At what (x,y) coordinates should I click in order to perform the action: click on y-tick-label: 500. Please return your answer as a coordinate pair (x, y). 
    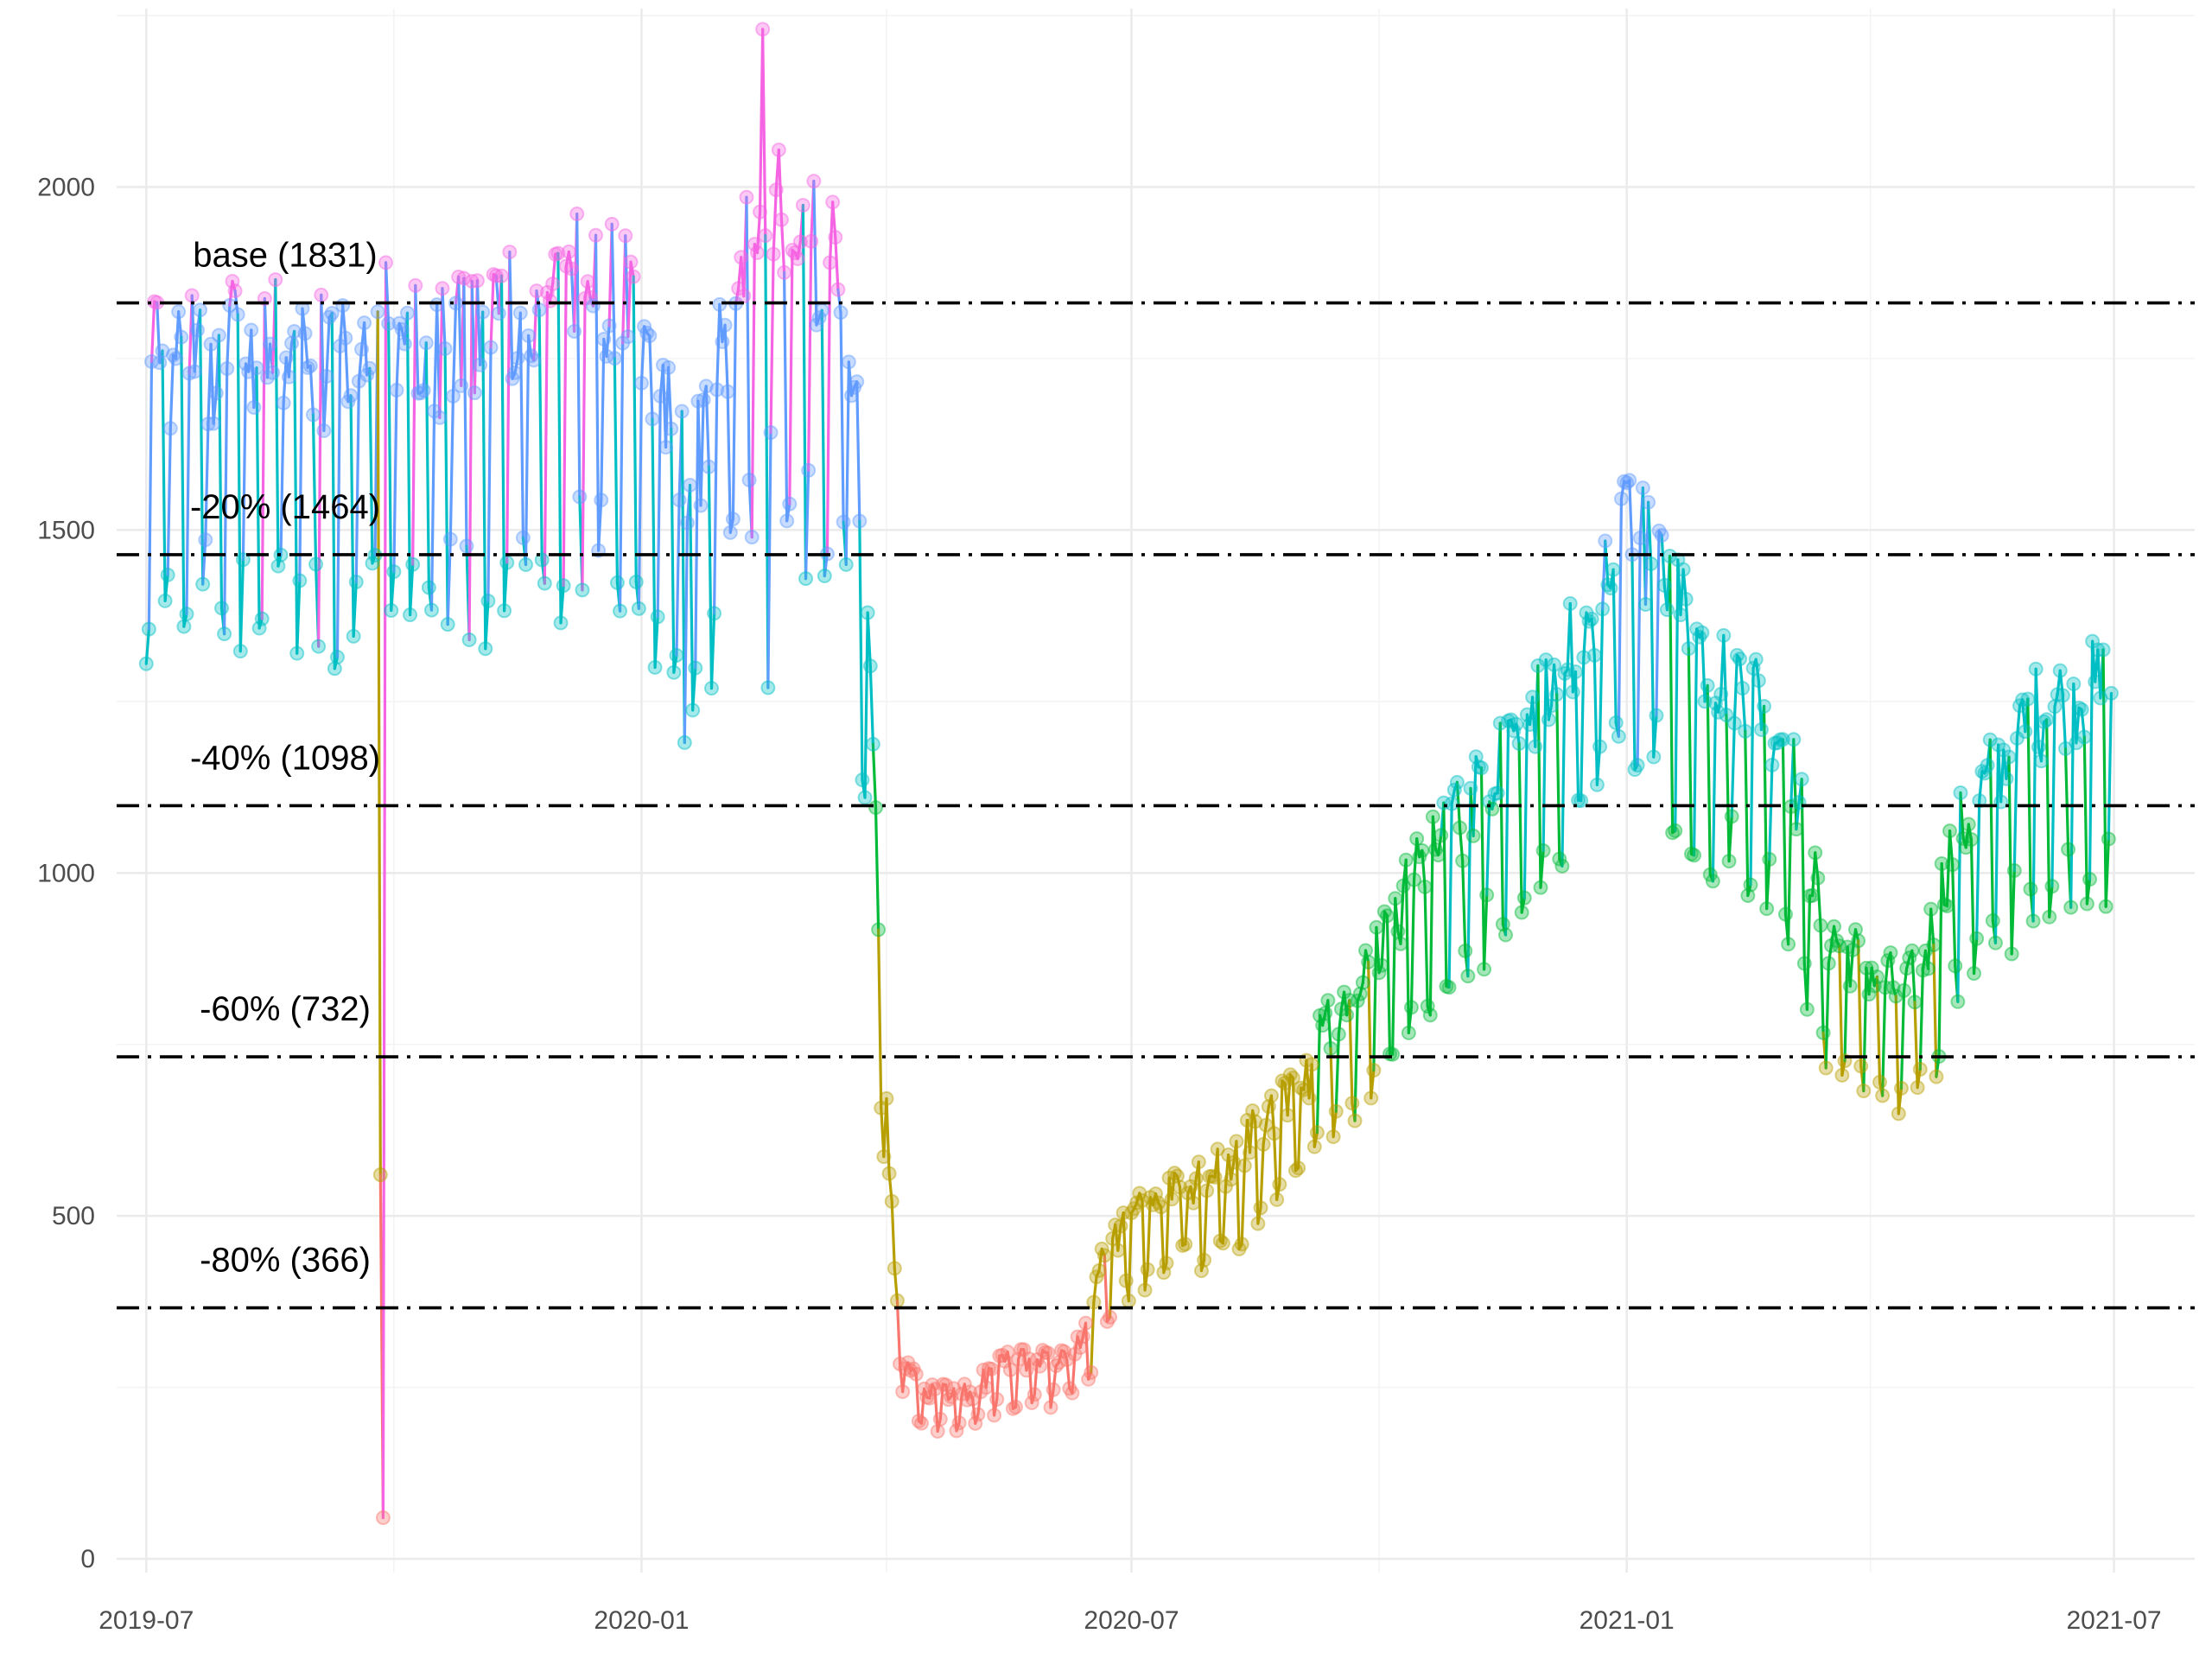
    Looking at the image, I should click on (73, 1216).